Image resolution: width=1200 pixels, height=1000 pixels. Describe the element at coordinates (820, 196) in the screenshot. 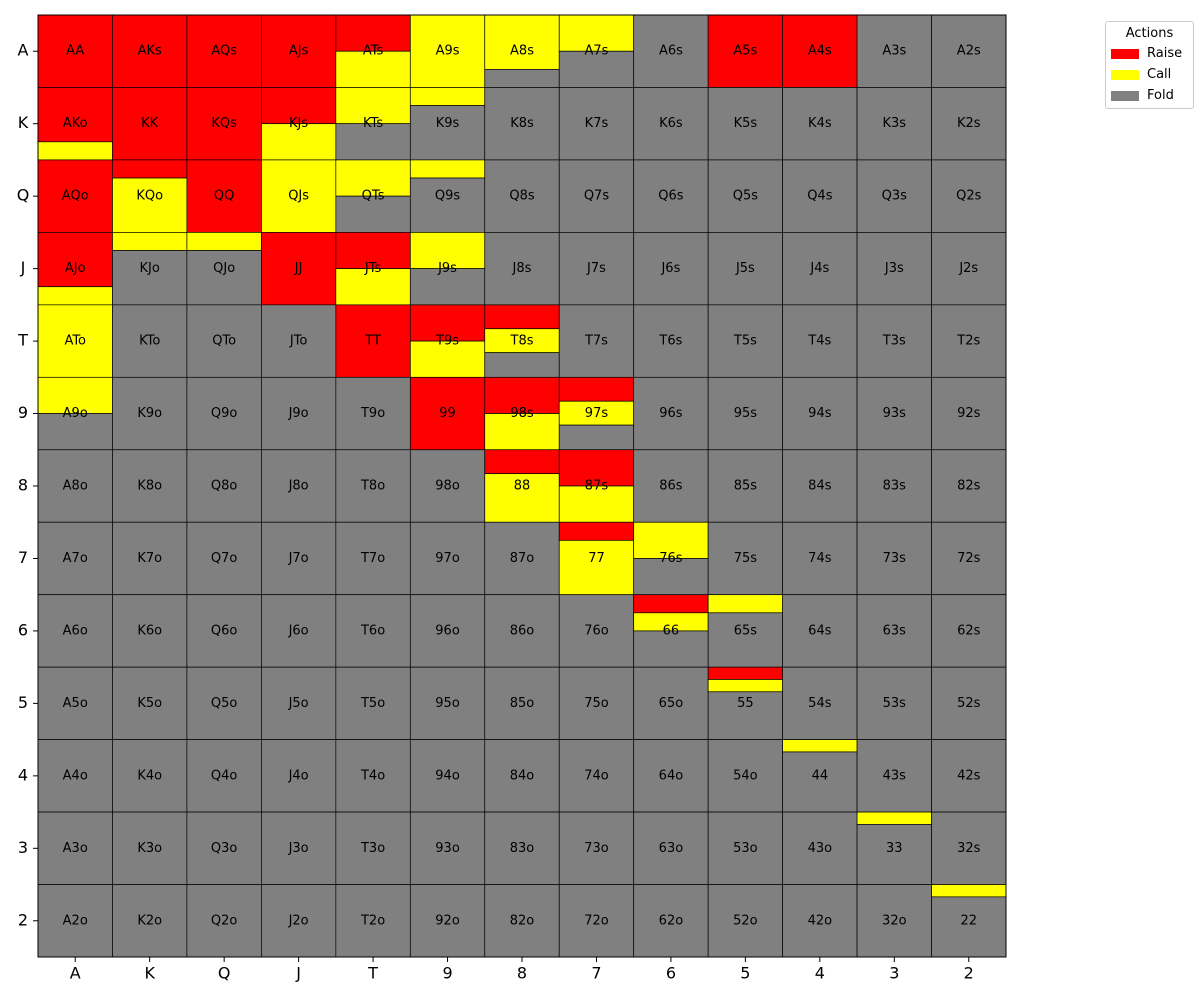

I see `cell-Q4s-fold` at that location.